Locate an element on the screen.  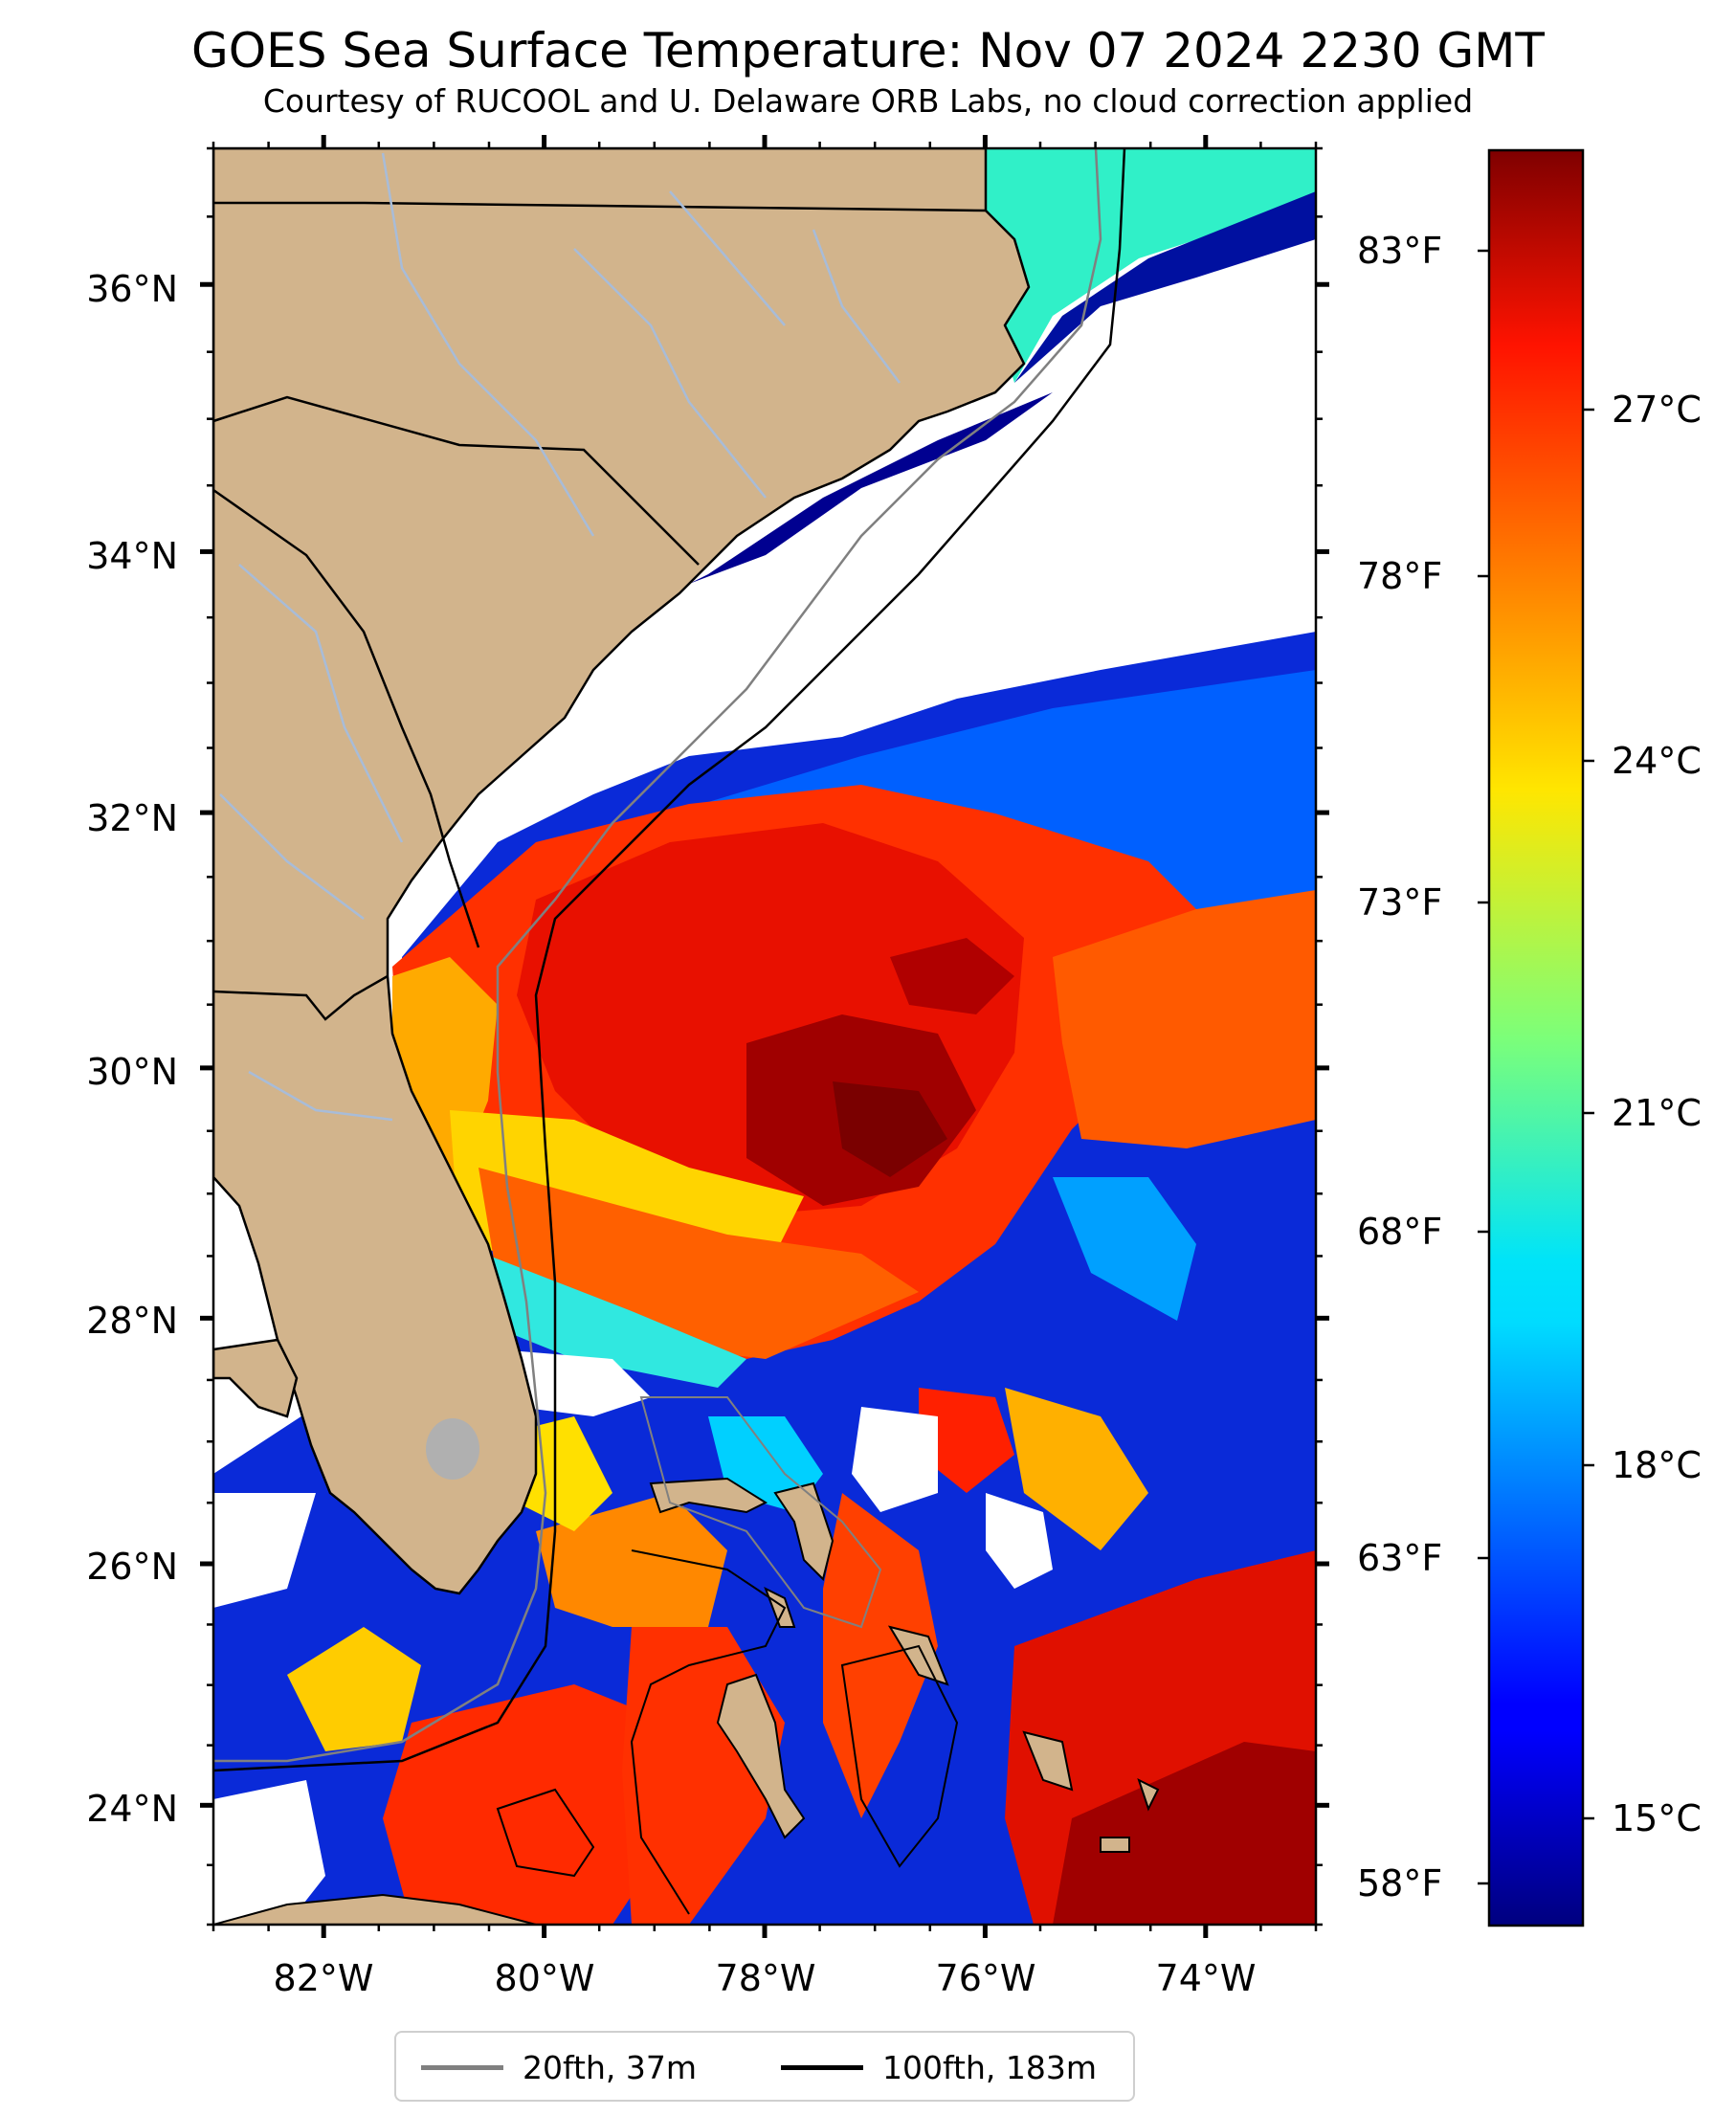
fahrenheit-tick-label: 68°F is located at coordinates (1399, 1232).